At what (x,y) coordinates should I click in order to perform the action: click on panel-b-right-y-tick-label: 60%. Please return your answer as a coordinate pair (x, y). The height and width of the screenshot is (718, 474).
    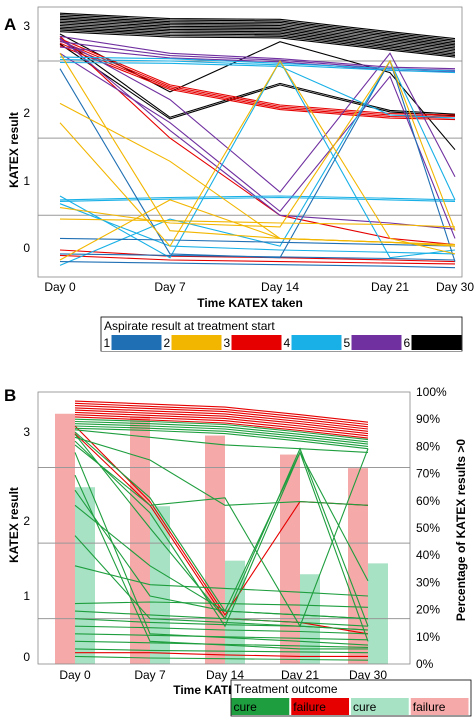
    Looking at the image, I should click on (428, 501).